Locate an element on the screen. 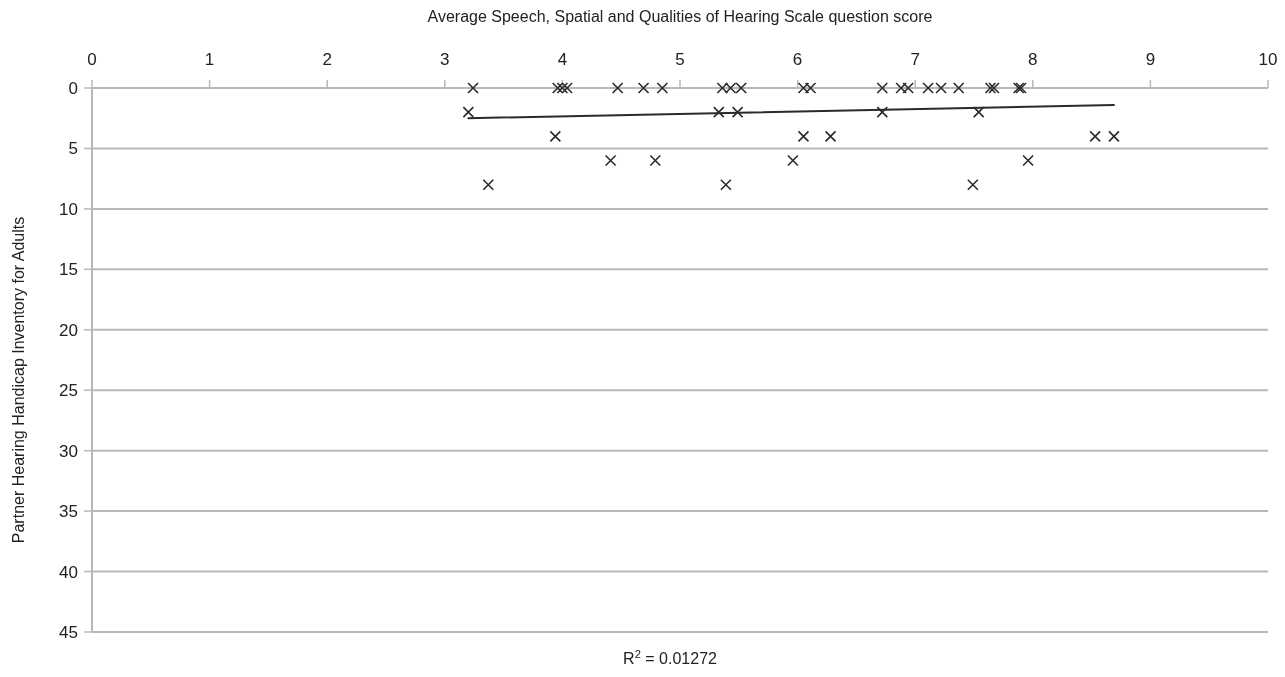 This screenshot has height=677, width=1285. y-tick-label: 5 is located at coordinates (73, 149).